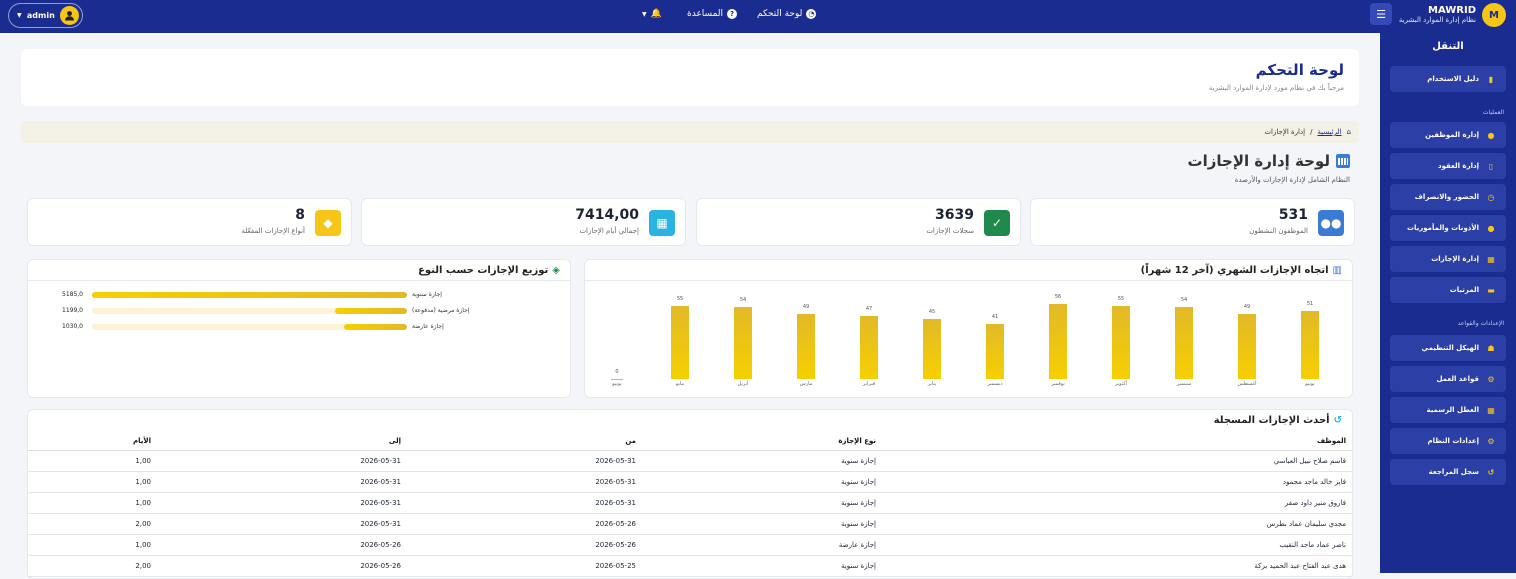  What do you see at coordinates (1448, 472) in the screenshot?
I see `sidebar-item-audit-log: سجل المراجعة ↺` at bounding box center [1448, 472].